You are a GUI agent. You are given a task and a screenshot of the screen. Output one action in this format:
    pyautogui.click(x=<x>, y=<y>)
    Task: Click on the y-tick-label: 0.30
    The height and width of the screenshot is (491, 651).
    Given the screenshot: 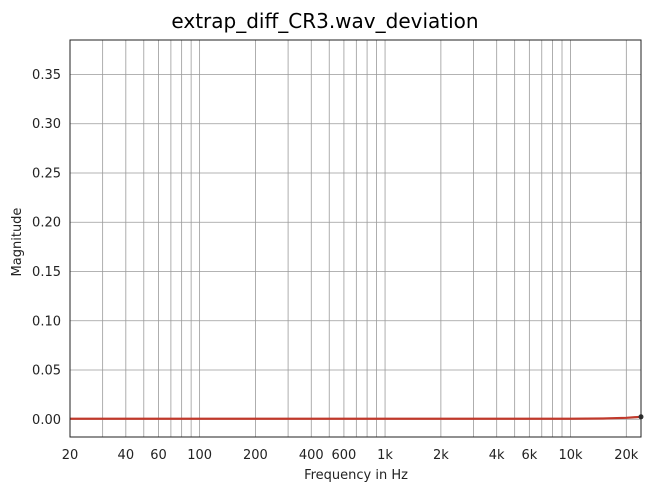 What is the action you would take?
    pyautogui.click(x=46, y=124)
    